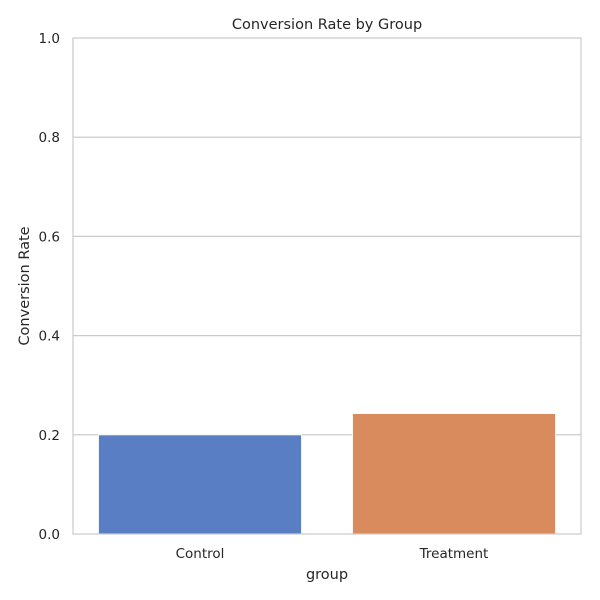 The width and height of the screenshot is (600, 600). What do you see at coordinates (49, 138) in the screenshot?
I see `y-tick-label: 0.8` at bounding box center [49, 138].